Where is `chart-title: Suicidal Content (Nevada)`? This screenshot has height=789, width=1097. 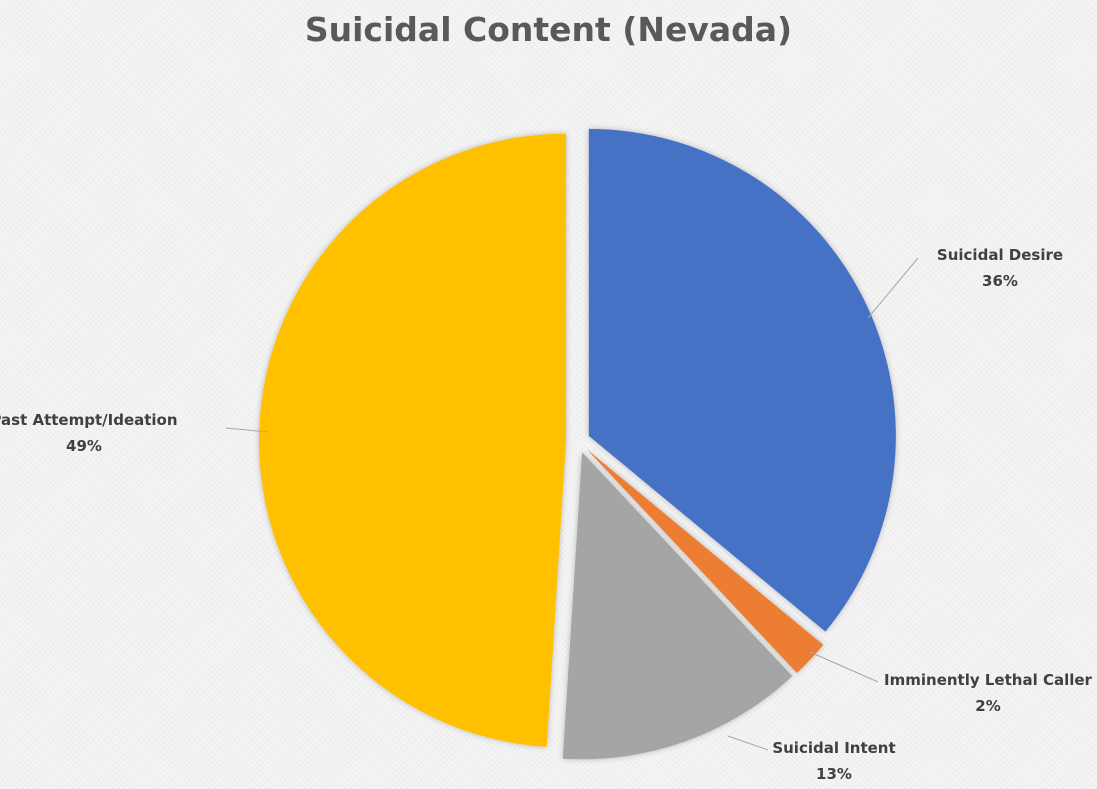 chart-title: Suicidal Content (Nevada) is located at coordinates (548, 29).